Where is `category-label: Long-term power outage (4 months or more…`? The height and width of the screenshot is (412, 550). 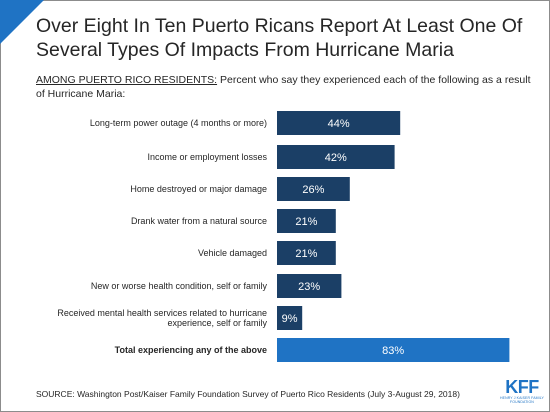
category-label: Long-term power outage (4 months or more… is located at coordinates (178, 123).